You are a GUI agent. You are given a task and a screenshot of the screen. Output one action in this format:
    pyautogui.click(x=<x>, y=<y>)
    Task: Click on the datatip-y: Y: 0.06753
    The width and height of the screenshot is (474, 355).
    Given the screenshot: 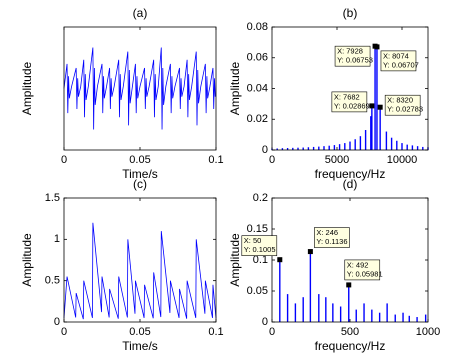 What is the action you would take?
    pyautogui.click(x=355, y=60)
    